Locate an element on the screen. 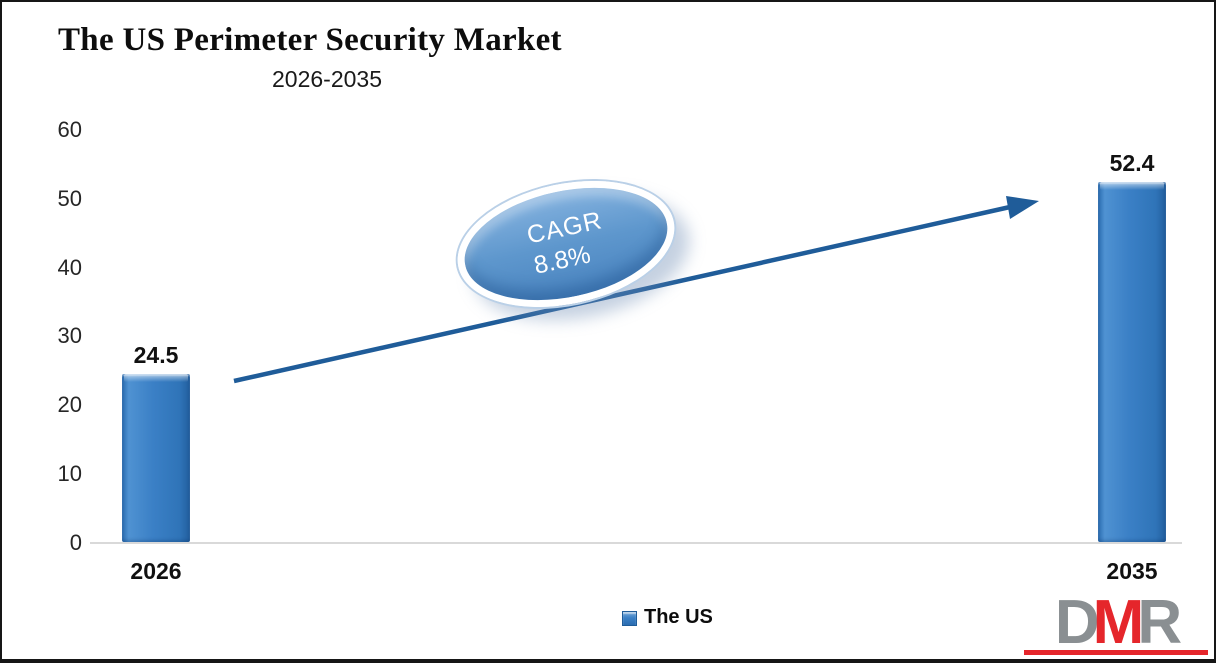 This screenshot has width=1216, height=663. logo-letter-m: M is located at coordinates (1118, 623).